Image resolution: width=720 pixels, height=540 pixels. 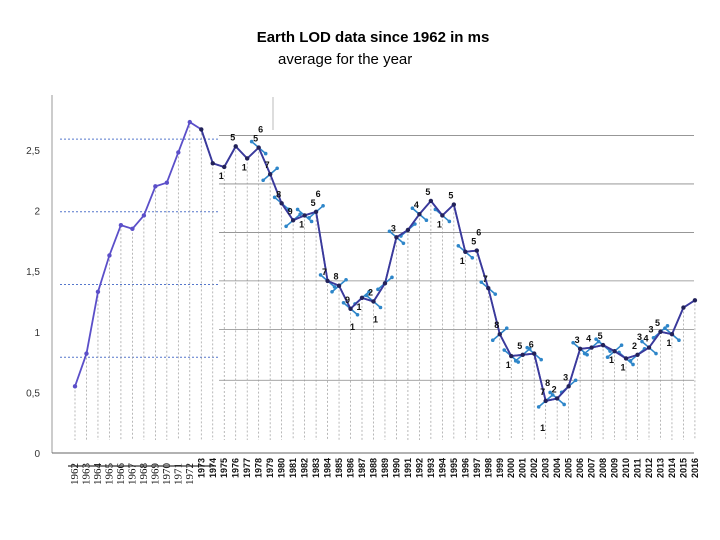 I want to click on x-tick-label: 1963, so click(x=86, y=474).